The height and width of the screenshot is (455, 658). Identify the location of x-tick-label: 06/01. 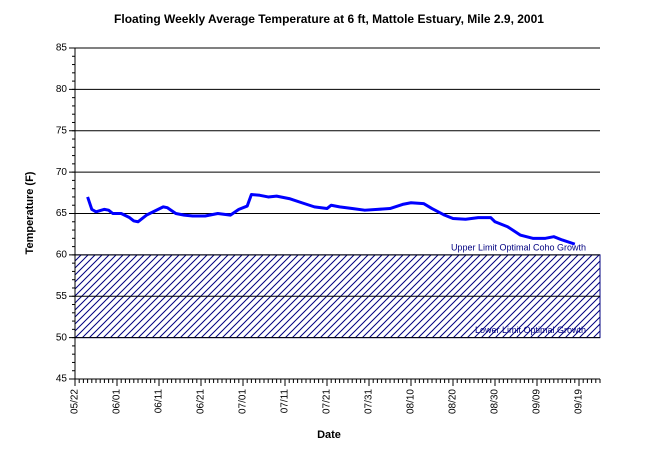
(117, 401).